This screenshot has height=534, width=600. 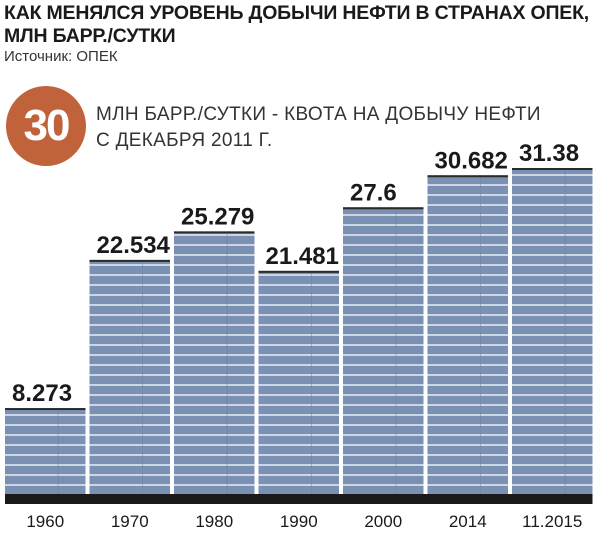 I want to click on data-label: 30.682, so click(x=471, y=160).